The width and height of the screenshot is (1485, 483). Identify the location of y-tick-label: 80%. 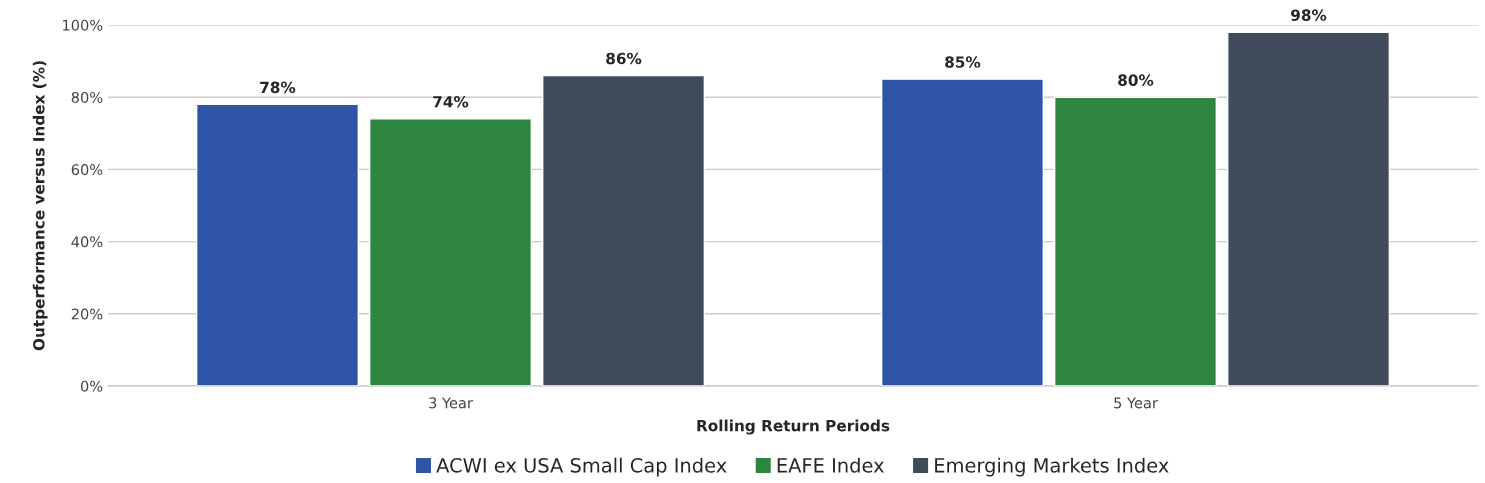
(87, 97).